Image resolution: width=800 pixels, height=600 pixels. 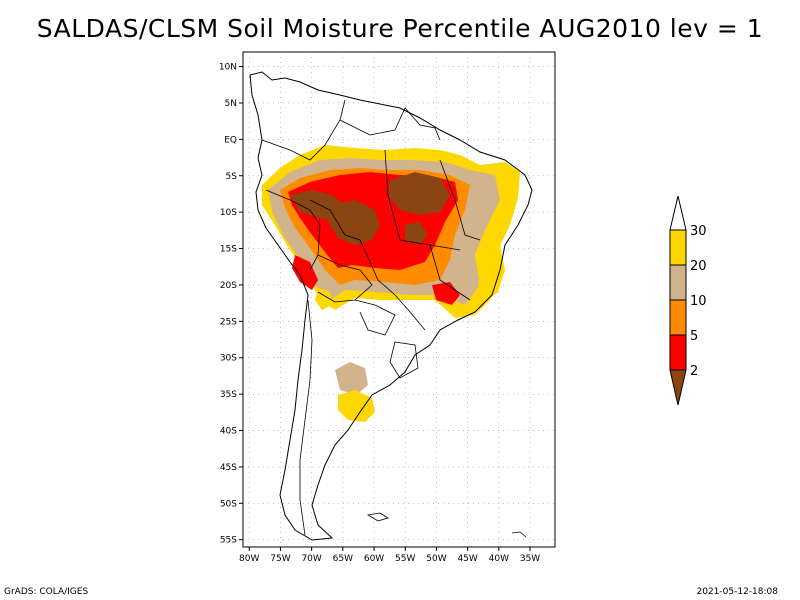 I want to click on border-uruguay, so click(x=404, y=360).